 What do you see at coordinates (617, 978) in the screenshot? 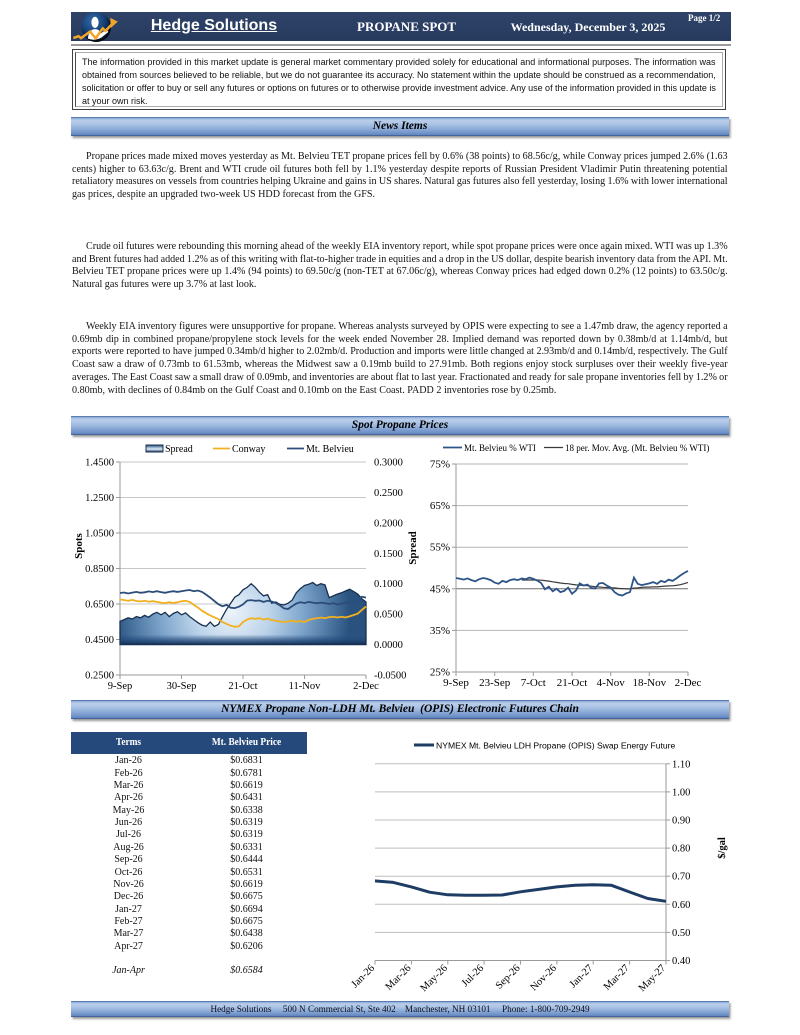
I see `svg-text: Mar-27` at bounding box center [617, 978].